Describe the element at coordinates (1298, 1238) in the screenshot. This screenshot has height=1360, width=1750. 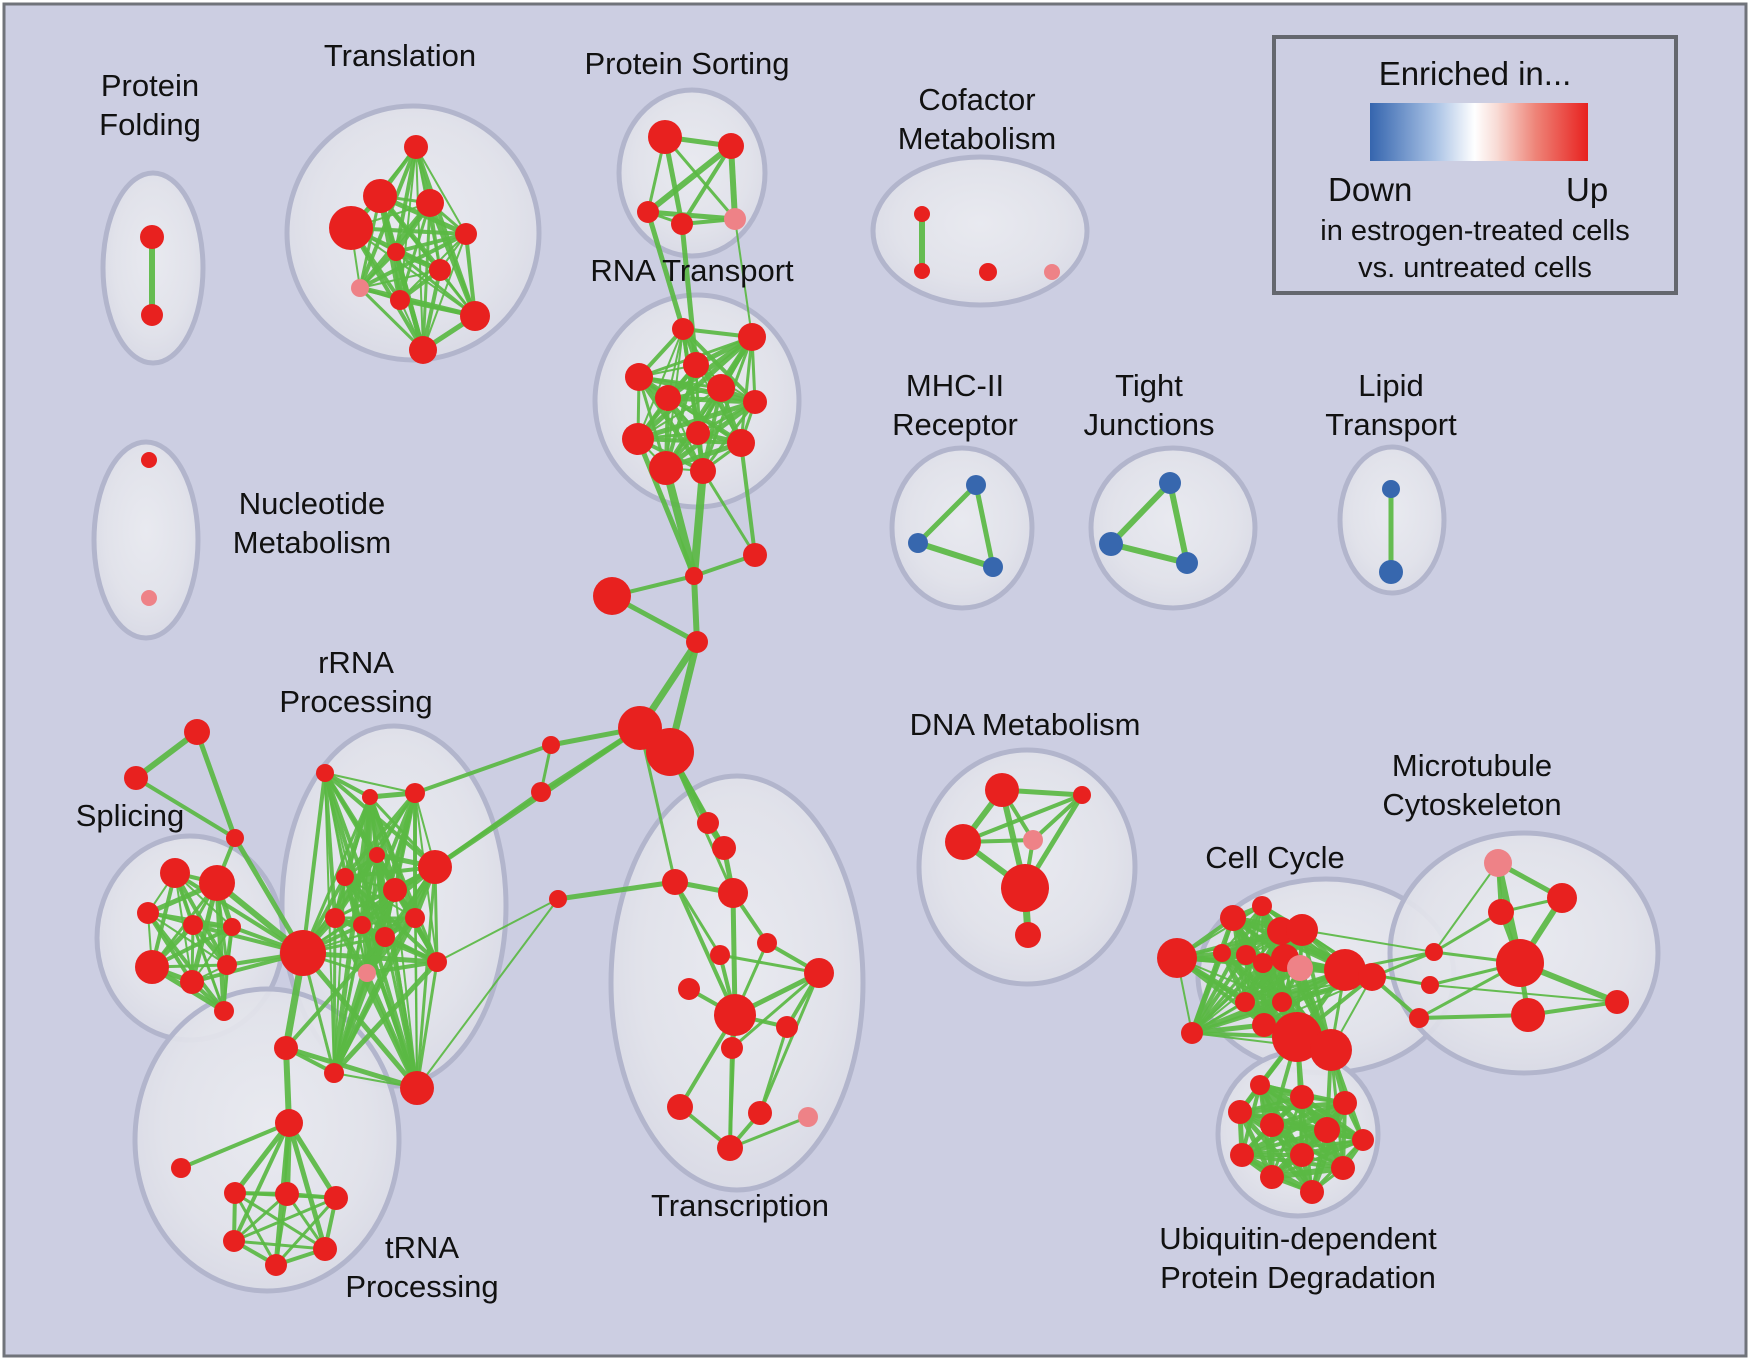
I see `cluster-label-ubiquitin: Ubiquitin-dependent` at that location.